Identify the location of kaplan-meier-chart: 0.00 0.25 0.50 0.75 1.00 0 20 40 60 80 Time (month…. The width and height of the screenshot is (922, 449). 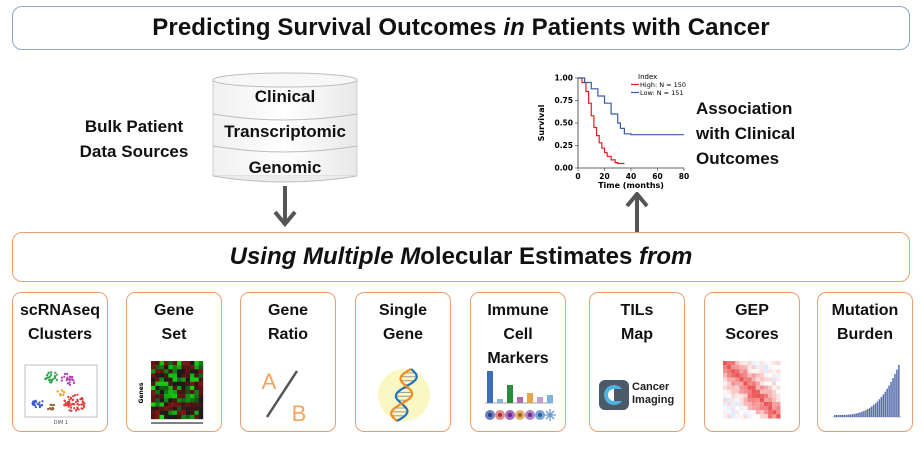
(613, 131).